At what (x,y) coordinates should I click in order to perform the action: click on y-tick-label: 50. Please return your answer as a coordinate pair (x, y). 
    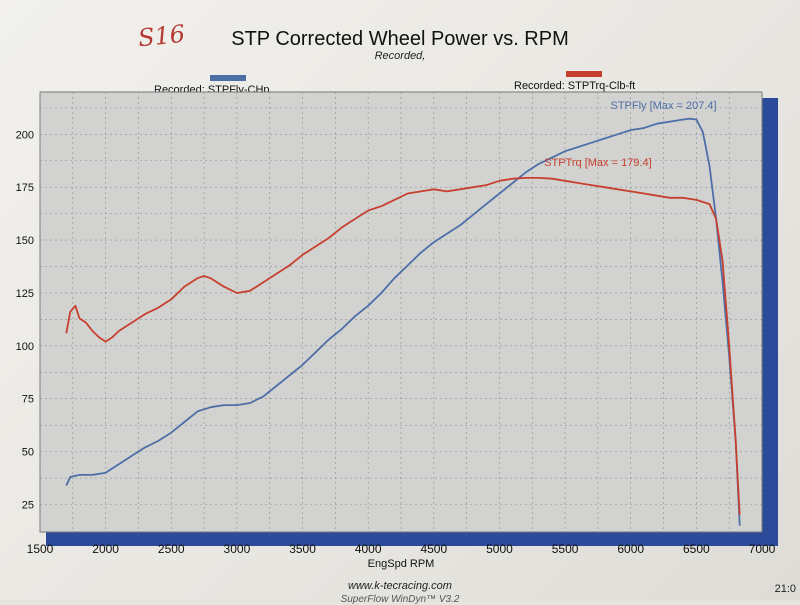
    Looking at the image, I should click on (28, 453).